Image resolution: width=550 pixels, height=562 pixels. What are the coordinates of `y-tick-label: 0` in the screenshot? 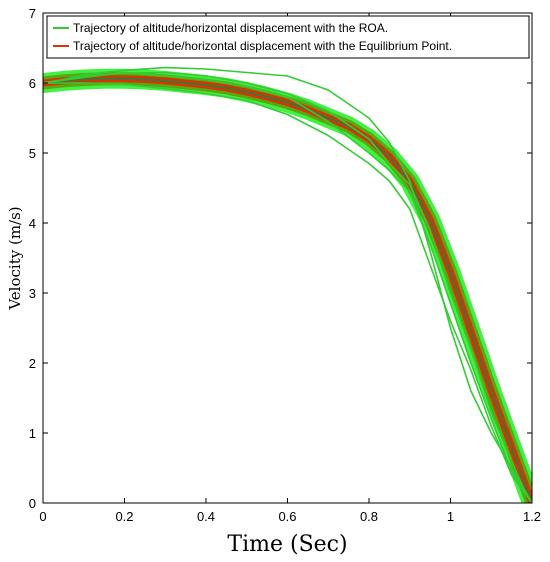 It's located at (32, 503).